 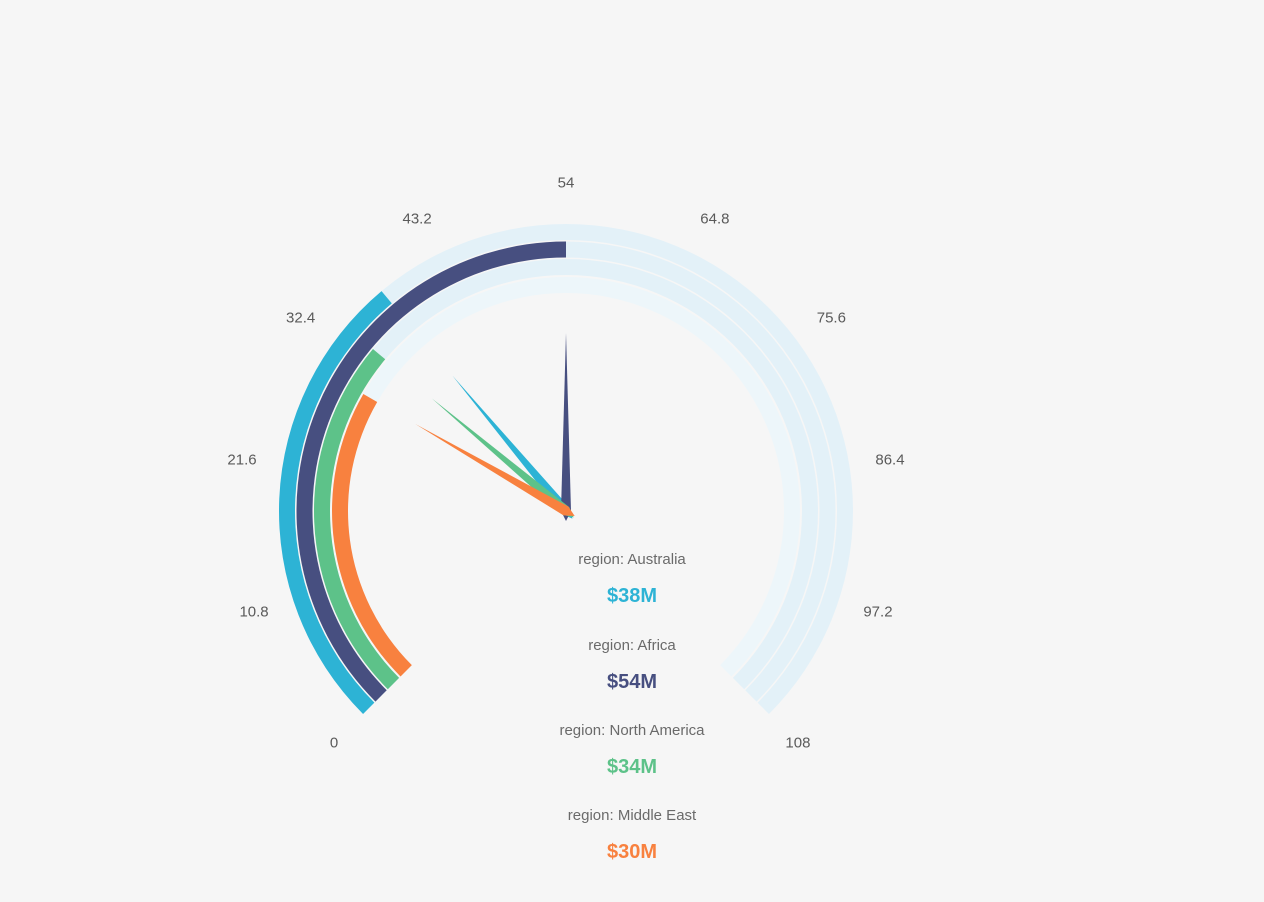 What do you see at coordinates (878, 612) in the screenshot?
I see `axis-tick-label: 97.2` at bounding box center [878, 612].